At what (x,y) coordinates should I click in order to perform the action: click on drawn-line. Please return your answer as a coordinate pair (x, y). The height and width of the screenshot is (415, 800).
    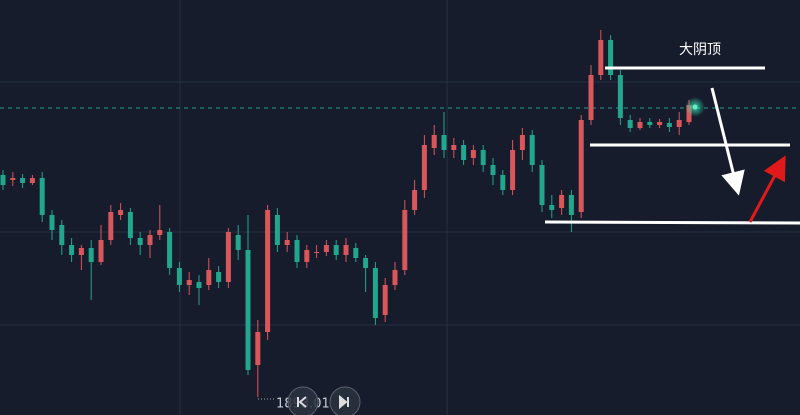
    Looking at the image, I should click on (672, 222).